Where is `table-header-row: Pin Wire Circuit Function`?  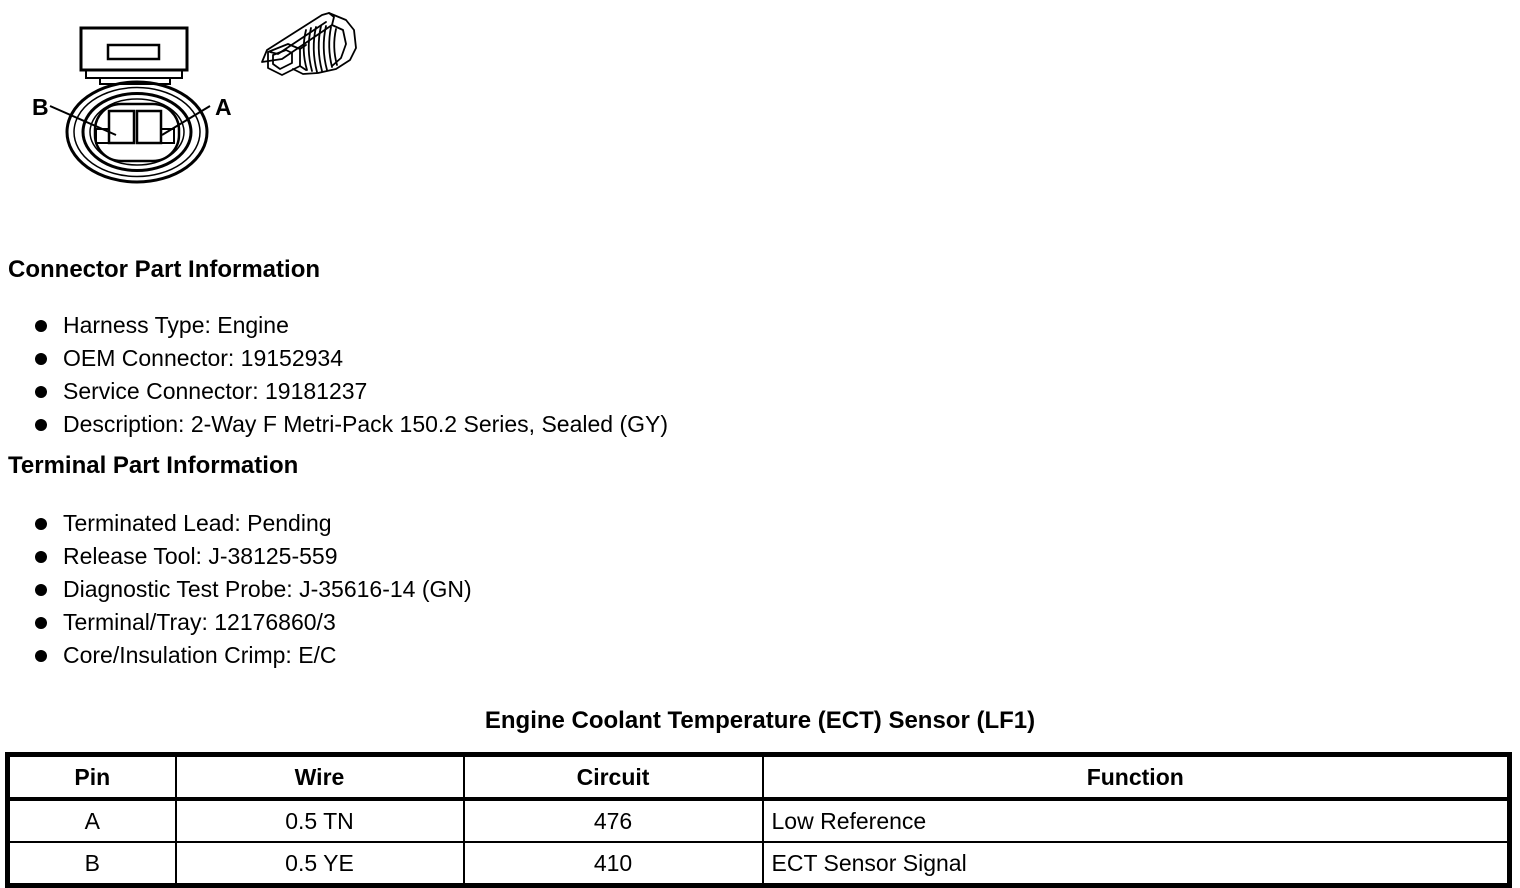
table-header-row: Pin Wire Circuit Function is located at coordinates (758, 777).